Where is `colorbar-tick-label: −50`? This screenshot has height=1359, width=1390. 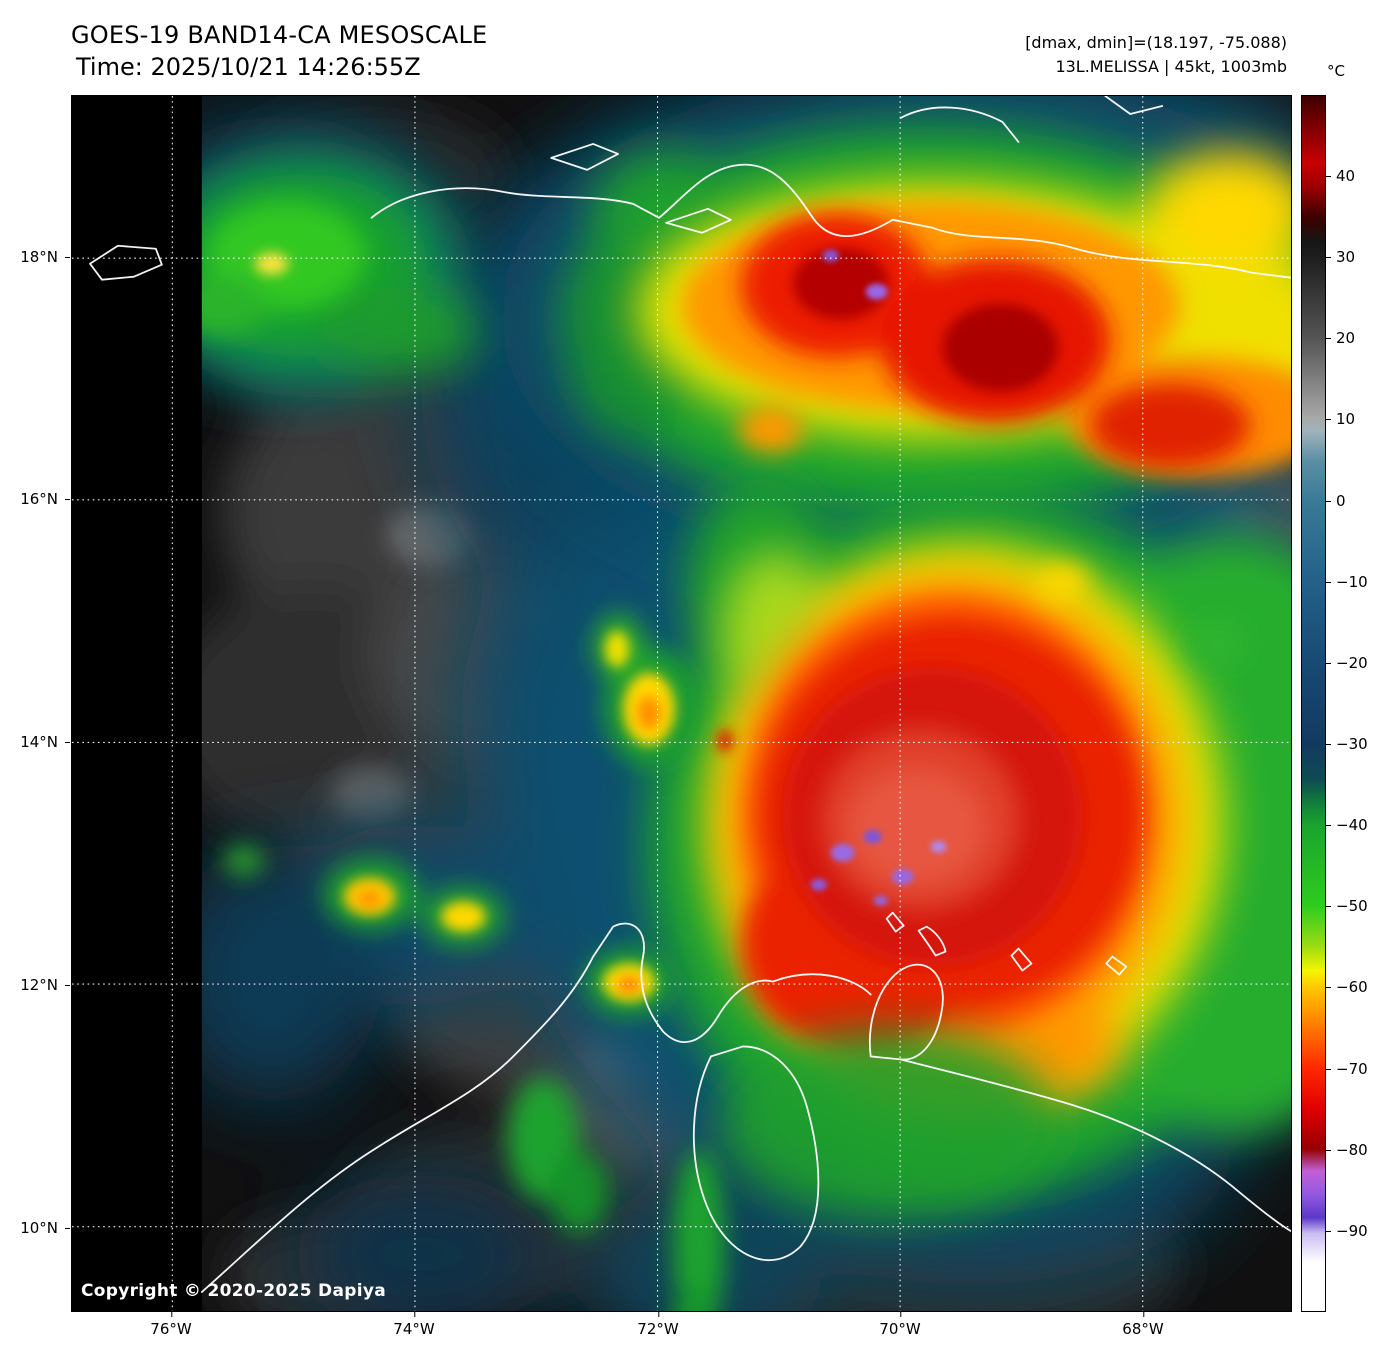
colorbar-tick-label: −50 is located at coordinates (1346, 906).